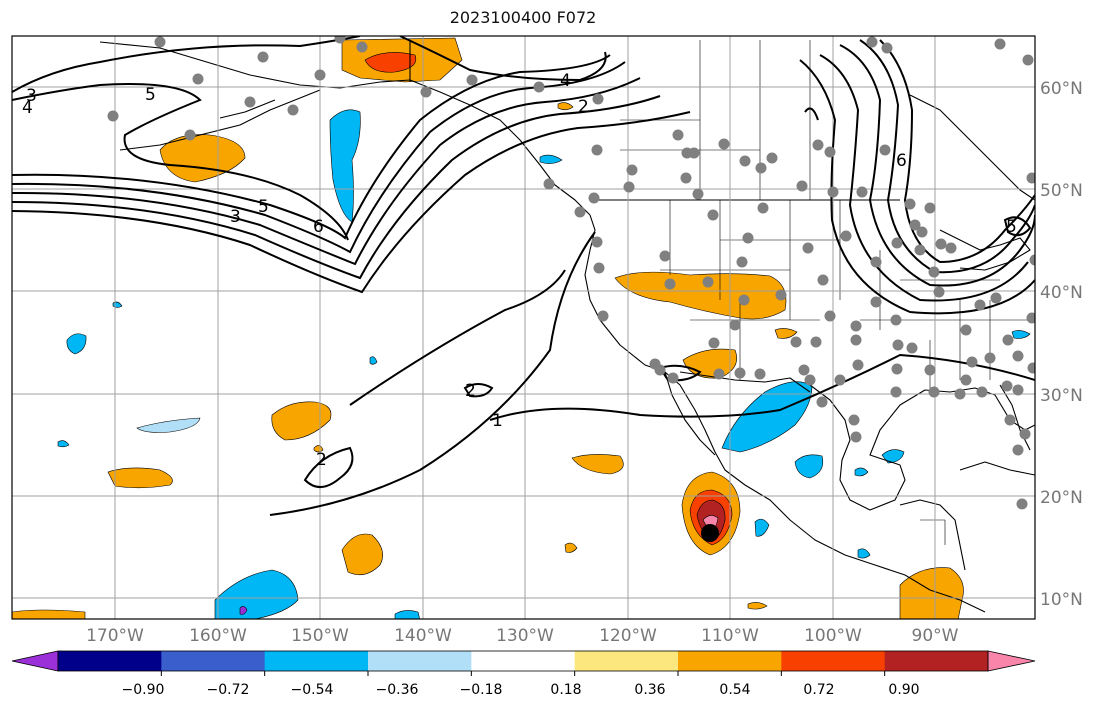 Image resolution: width=1102 pixels, height=710 pixels. I want to click on coast-yucatan, so click(932, 535).